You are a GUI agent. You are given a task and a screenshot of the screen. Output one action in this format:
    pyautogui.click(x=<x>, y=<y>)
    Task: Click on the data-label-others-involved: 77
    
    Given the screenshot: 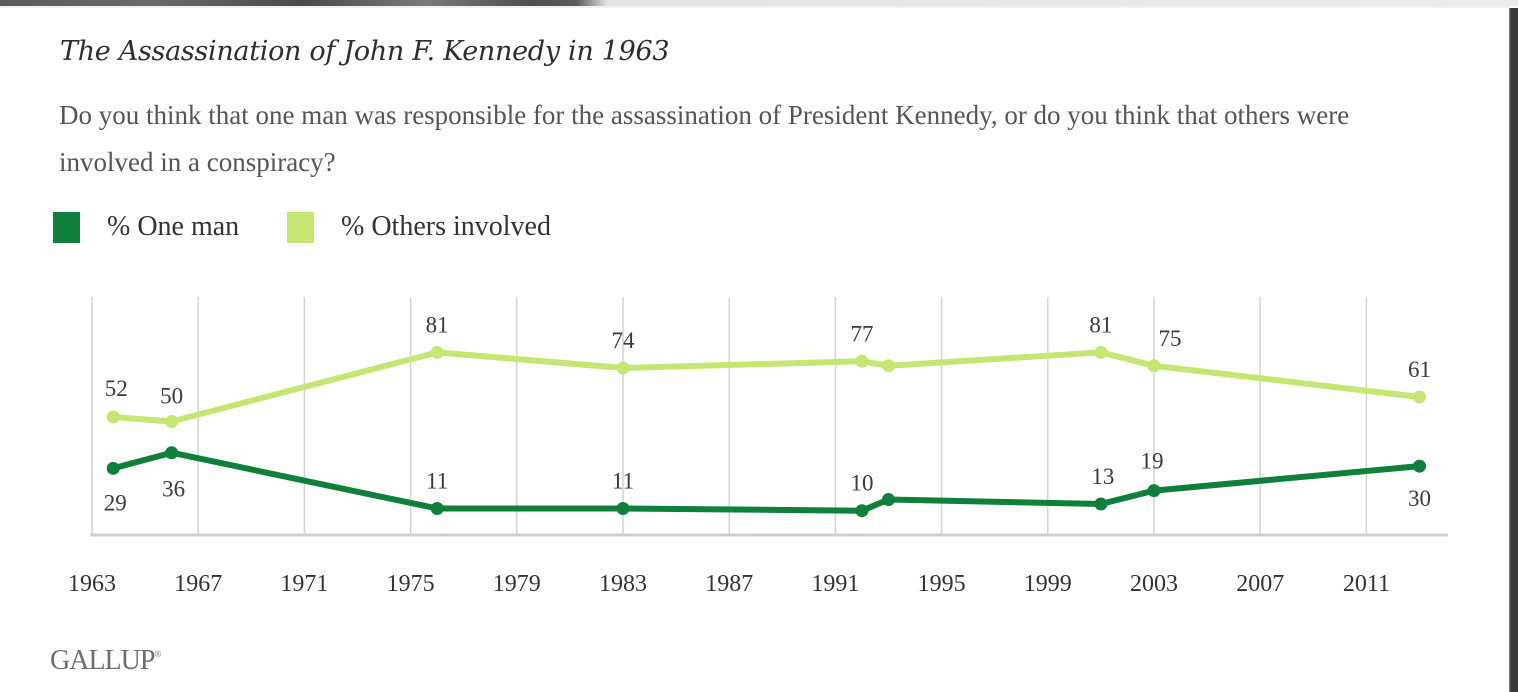 What is the action you would take?
    pyautogui.click(x=861, y=333)
    